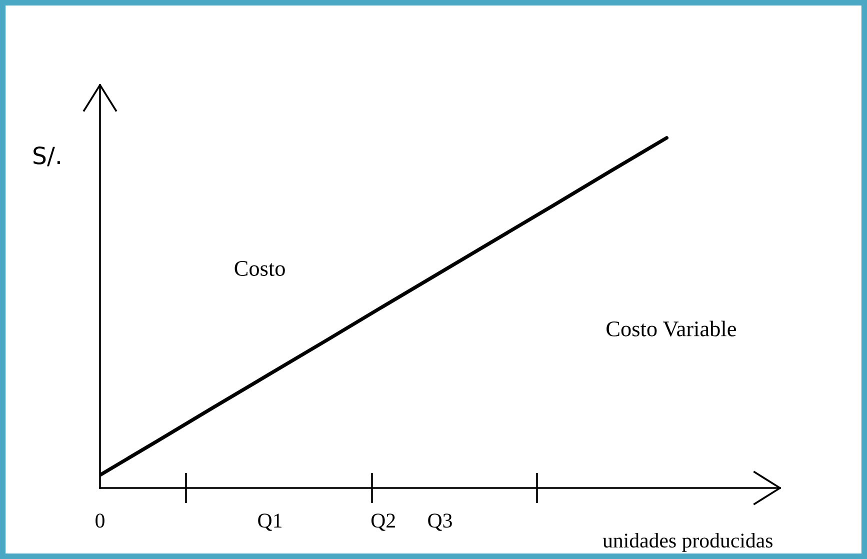  Describe the element at coordinates (383, 522) in the screenshot. I see `x-tick-label: Q2` at that location.